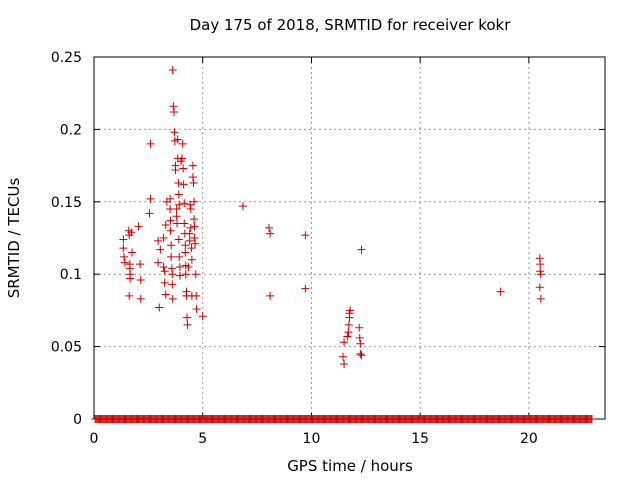  What do you see at coordinates (14, 238) in the screenshot?
I see `y-axis-label: SRMTID / TECUs` at bounding box center [14, 238].